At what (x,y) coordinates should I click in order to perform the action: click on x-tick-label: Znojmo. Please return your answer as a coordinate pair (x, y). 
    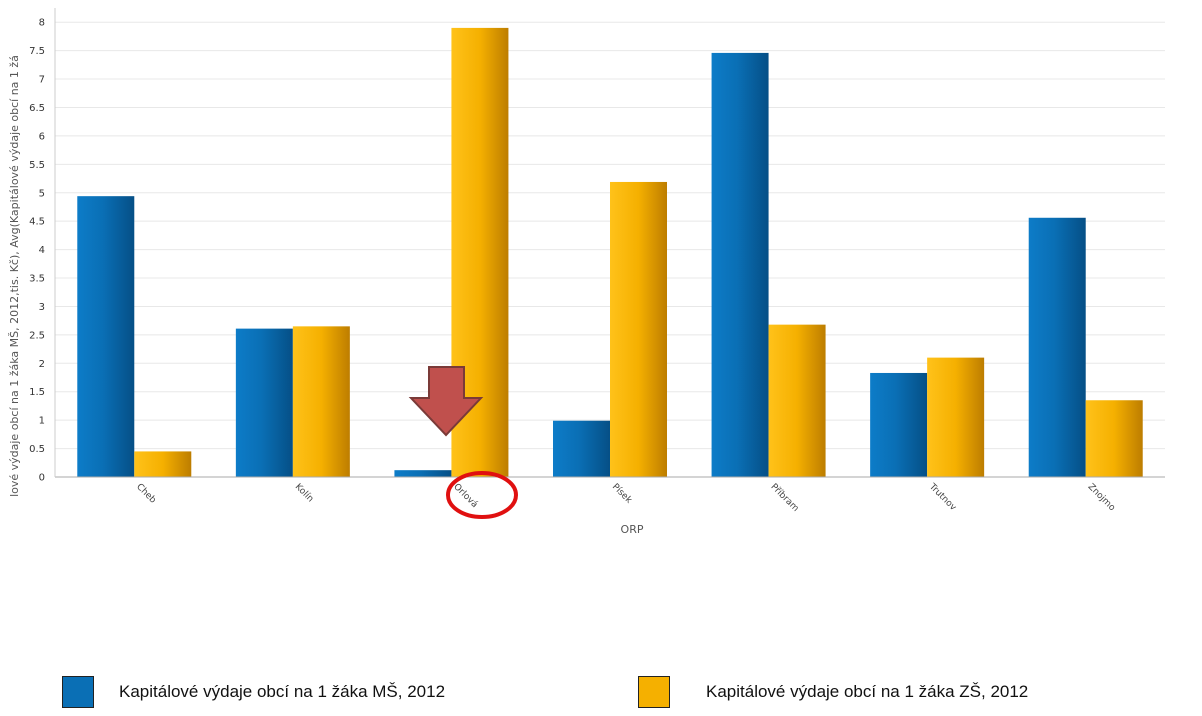
    Looking at the image, I should click on (1102, 498).